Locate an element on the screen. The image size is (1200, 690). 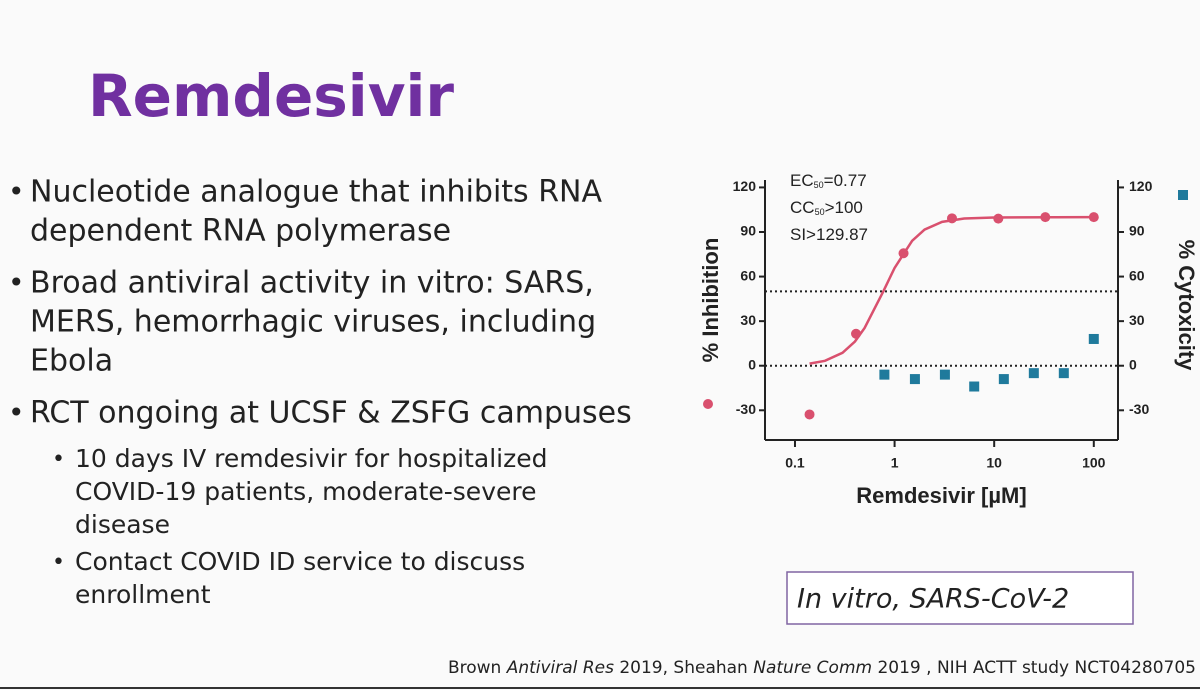
bullet-text: MERS, hemorrhagic viruses, including is located at coordinates (313, 322).